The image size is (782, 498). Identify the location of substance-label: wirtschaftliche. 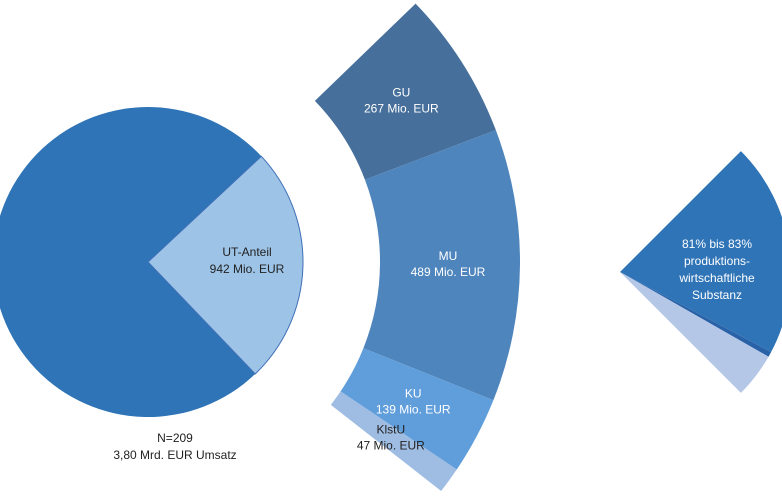
(716, 278).